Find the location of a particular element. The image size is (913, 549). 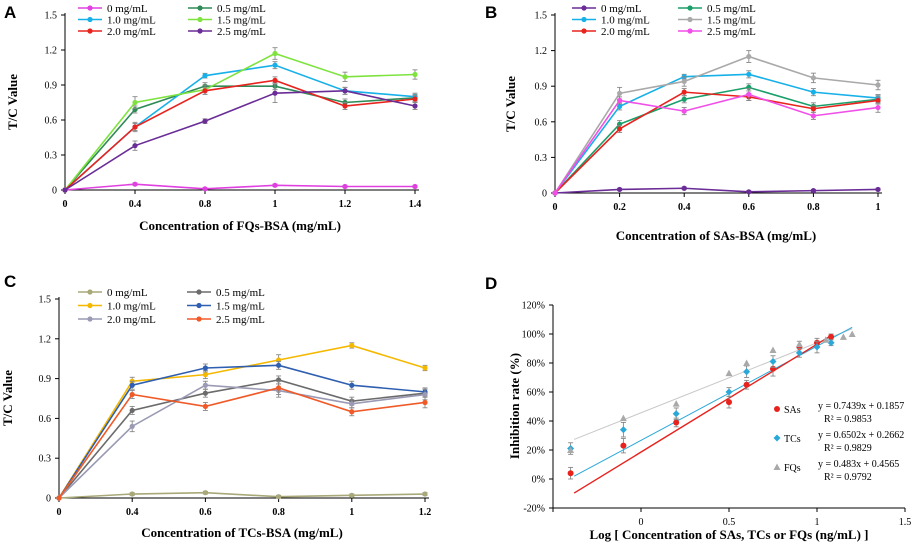

series-sas: SAs y = 0.7439x + 0.1857 R² = 0.9853 is located at coordinates (735, 406).